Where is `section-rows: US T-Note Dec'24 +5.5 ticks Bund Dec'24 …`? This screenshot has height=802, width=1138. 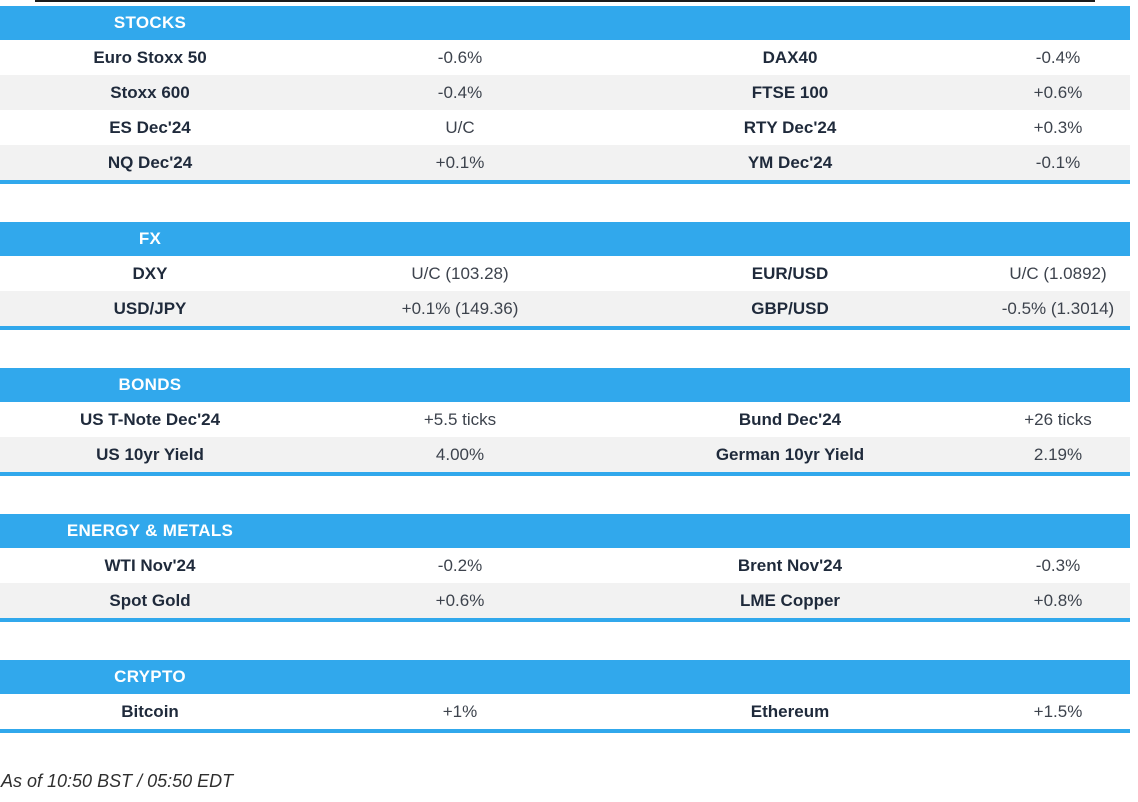
section-rows: US T-Note Dec'24 +5.5 ticks Bund Dec'24 … is located at coordinates (565, 437).